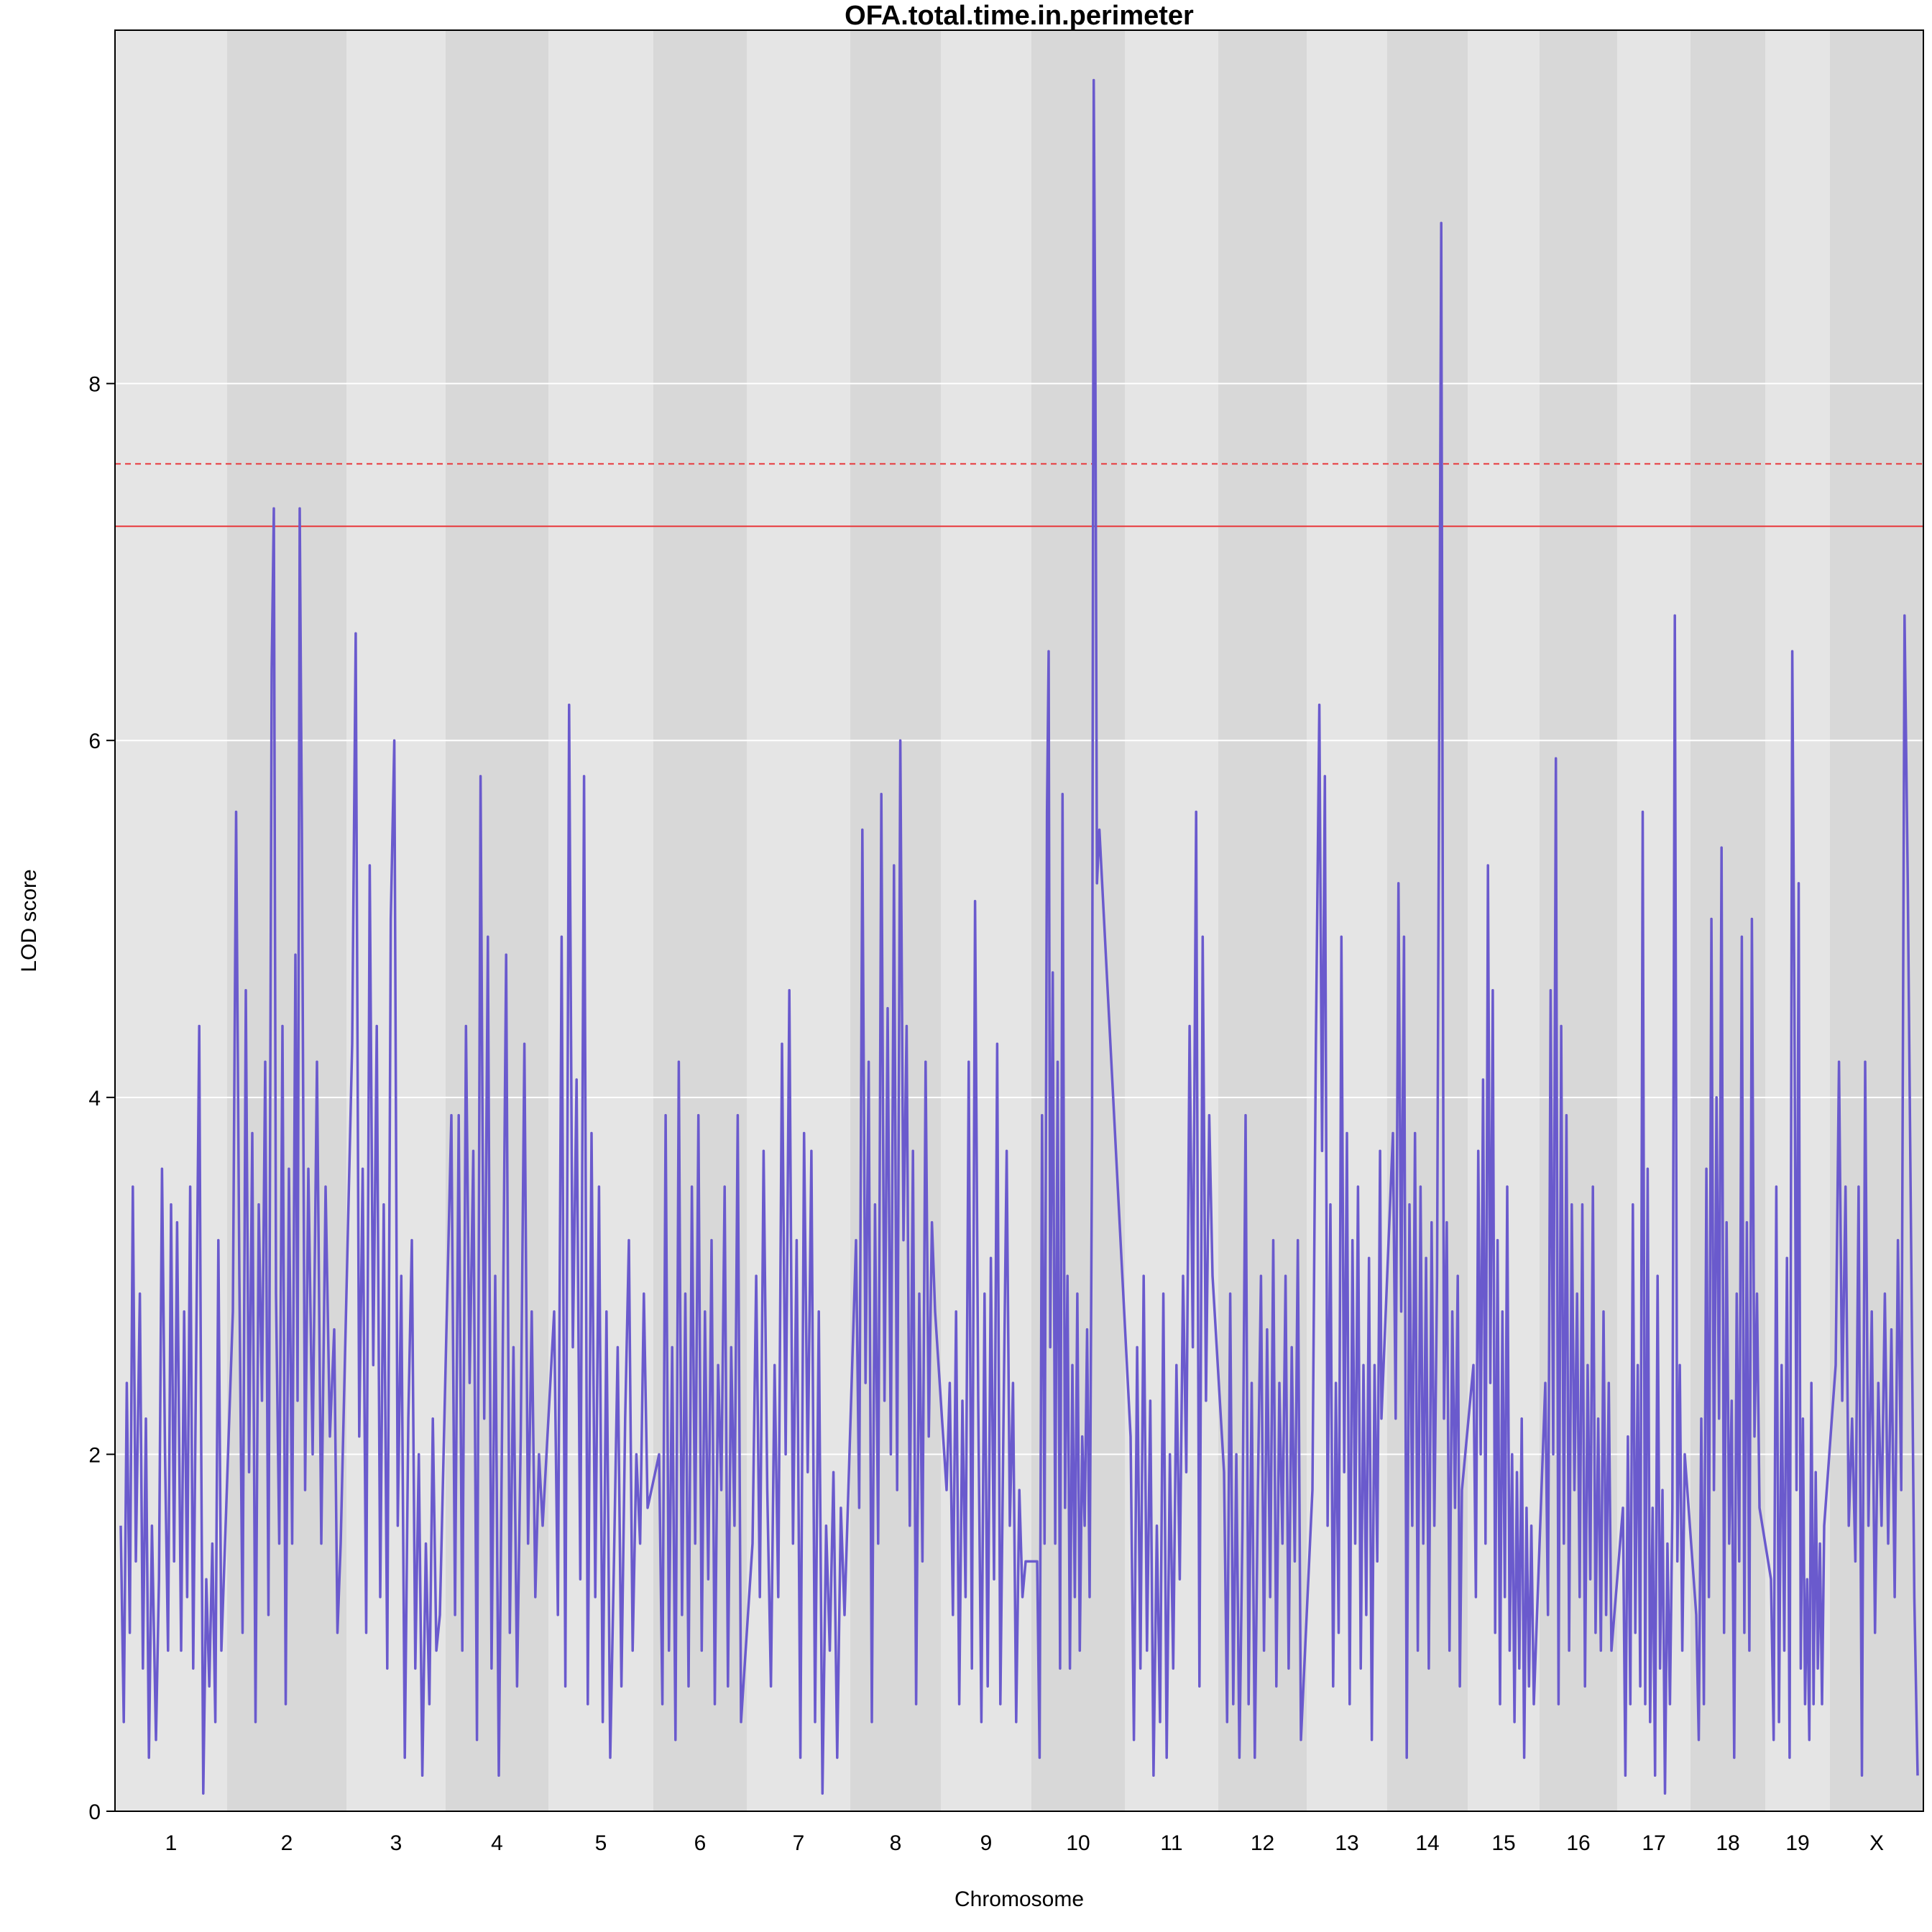 The width and height of the screenshot is (1932, 1932). I want to click on x-tick-label: 16, so click(1578, 1843).